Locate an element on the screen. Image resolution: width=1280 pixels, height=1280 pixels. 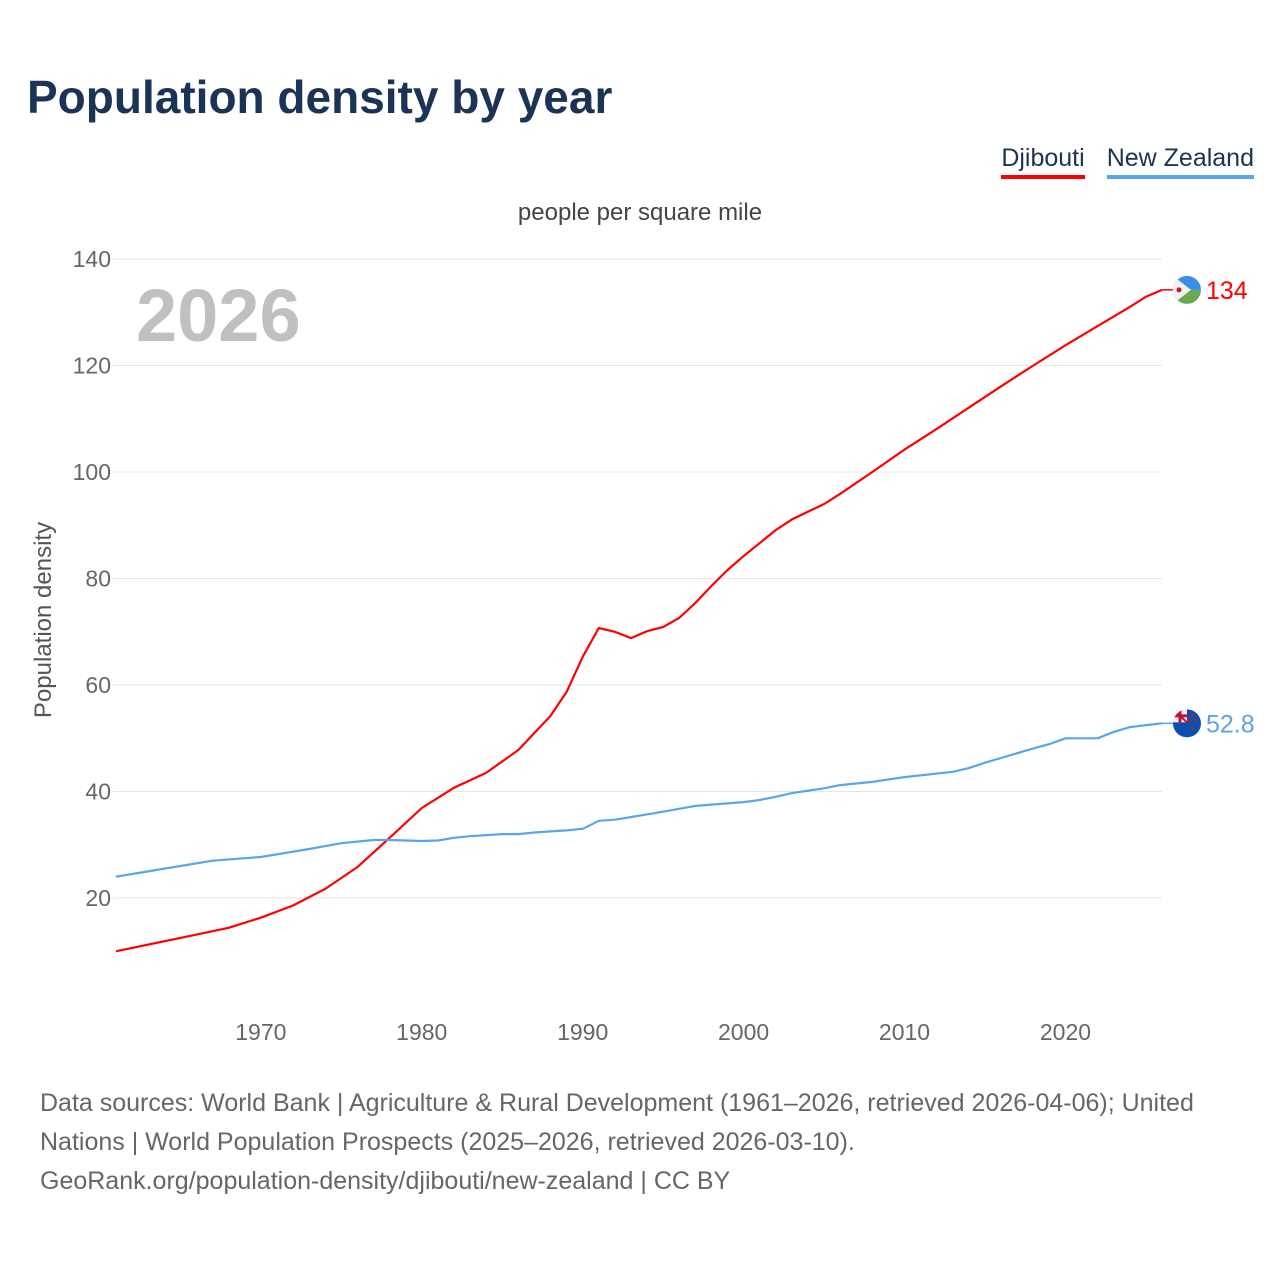
y-axis-label: Population density is located at coordinates (43, 620).